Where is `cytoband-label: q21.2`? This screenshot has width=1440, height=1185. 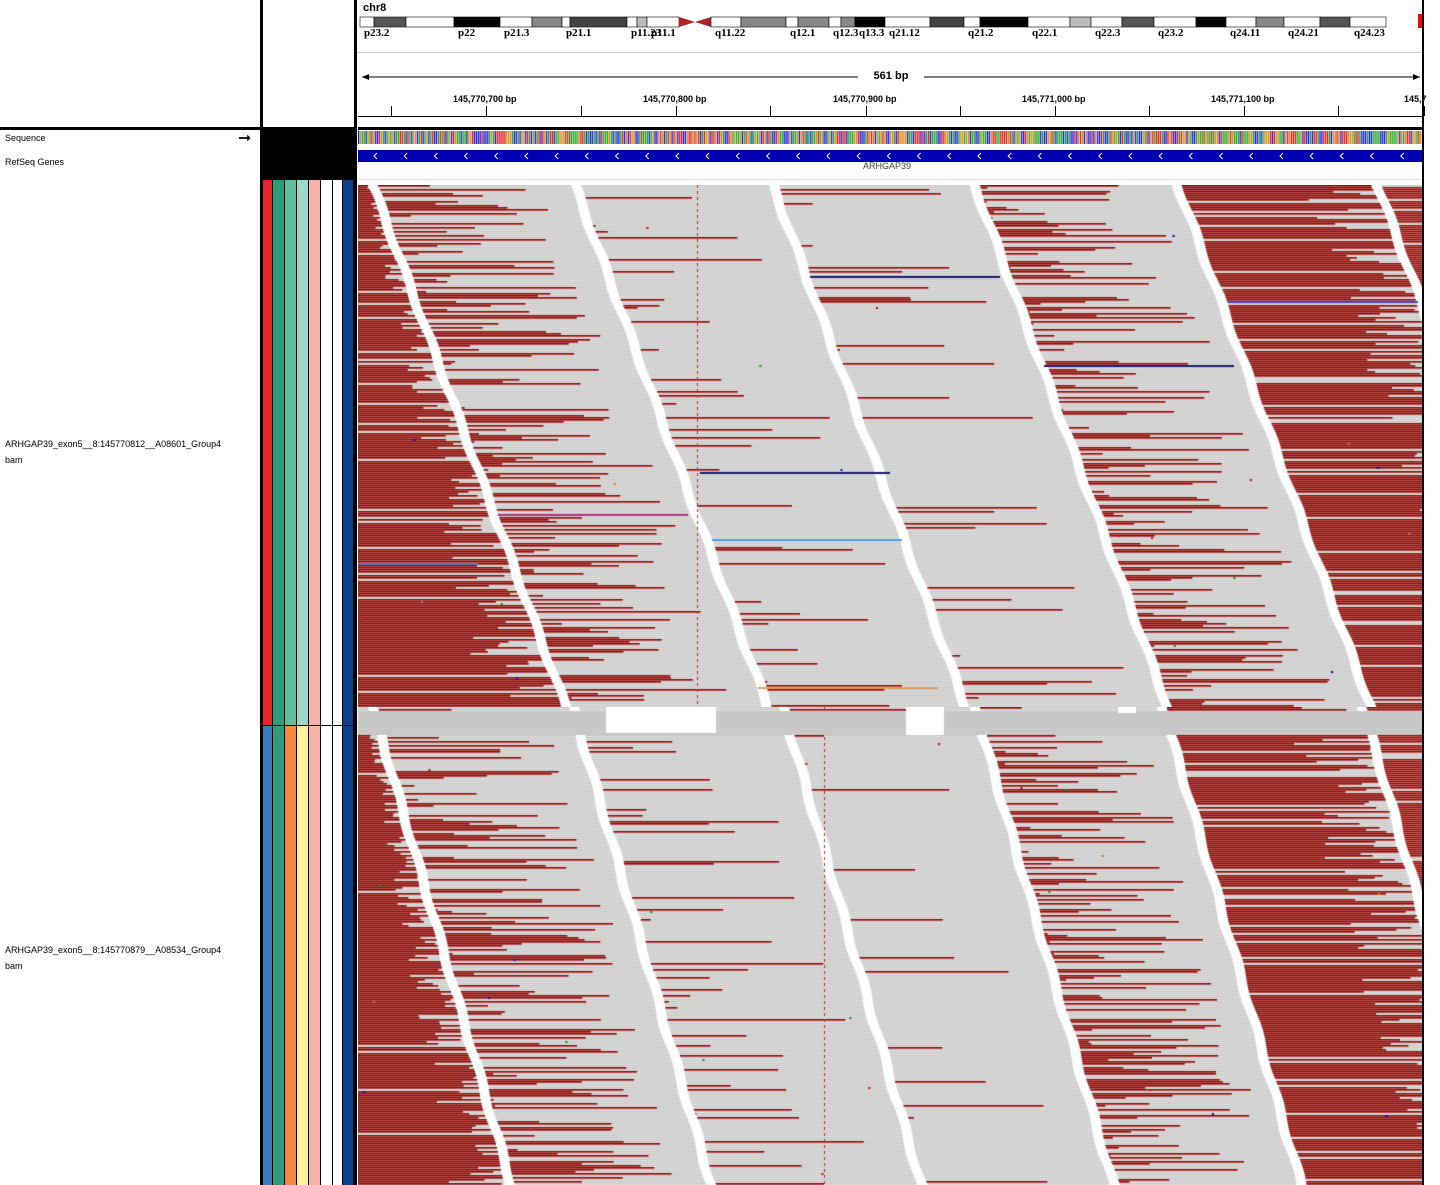
cytoband-label: q21.2 is located at coordinates (981, 33).